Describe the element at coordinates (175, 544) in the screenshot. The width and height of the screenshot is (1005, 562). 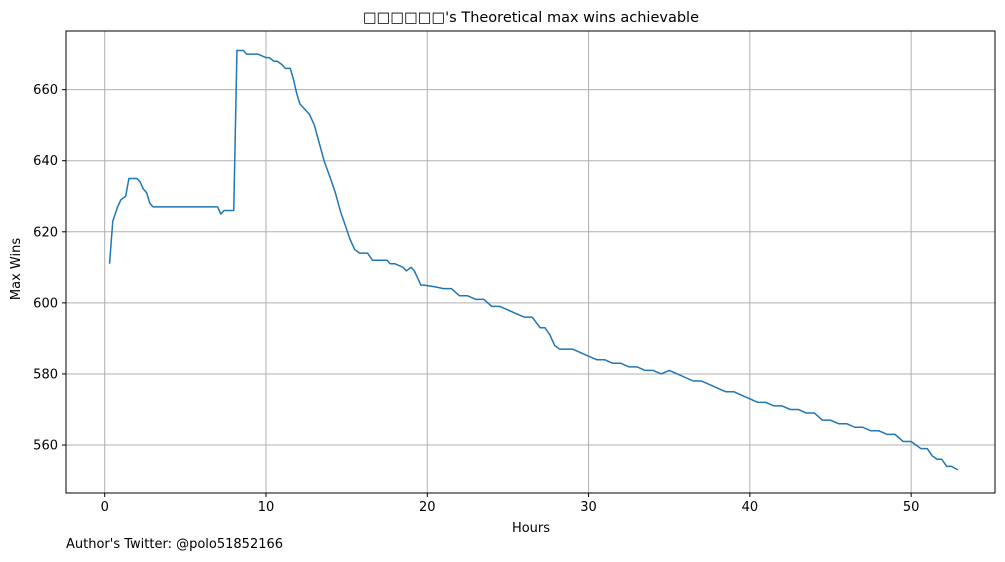
I see `author-twitter-note: Author's Twitter: @polo51852166` at that location.